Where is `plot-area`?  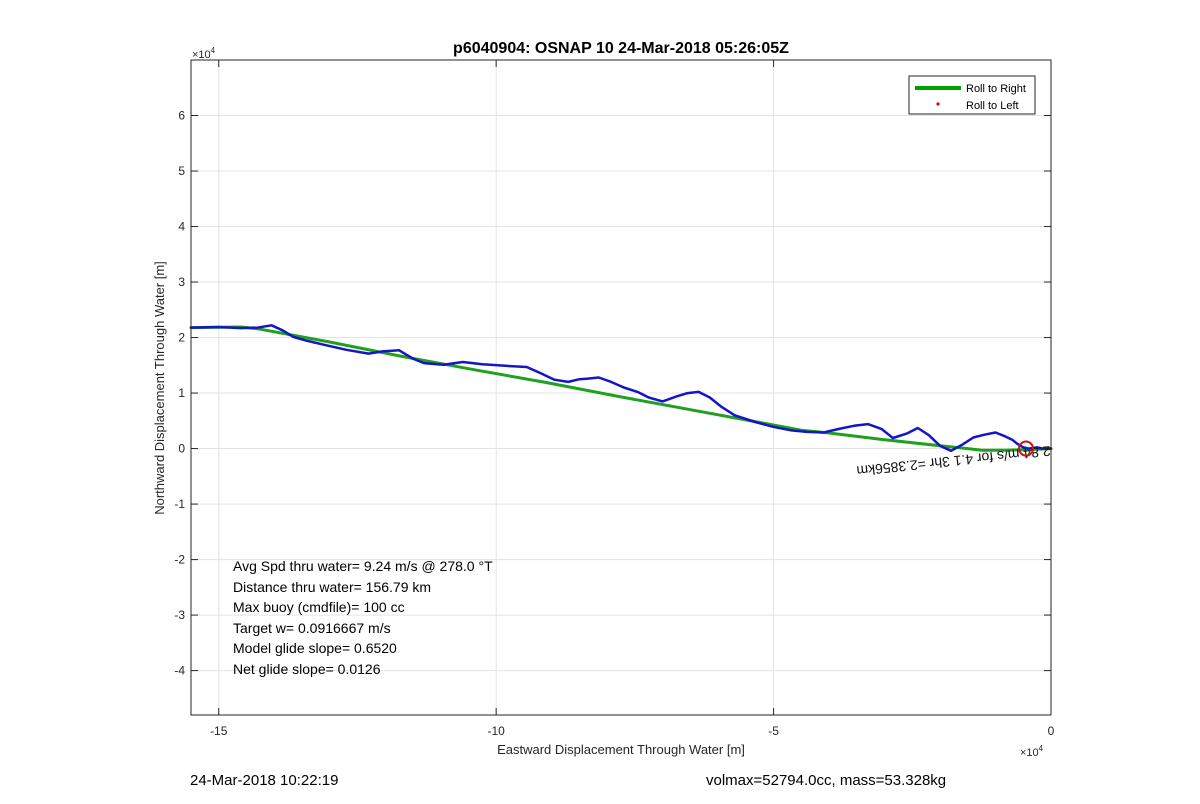
plot-area is located at coordinates (621, 388).